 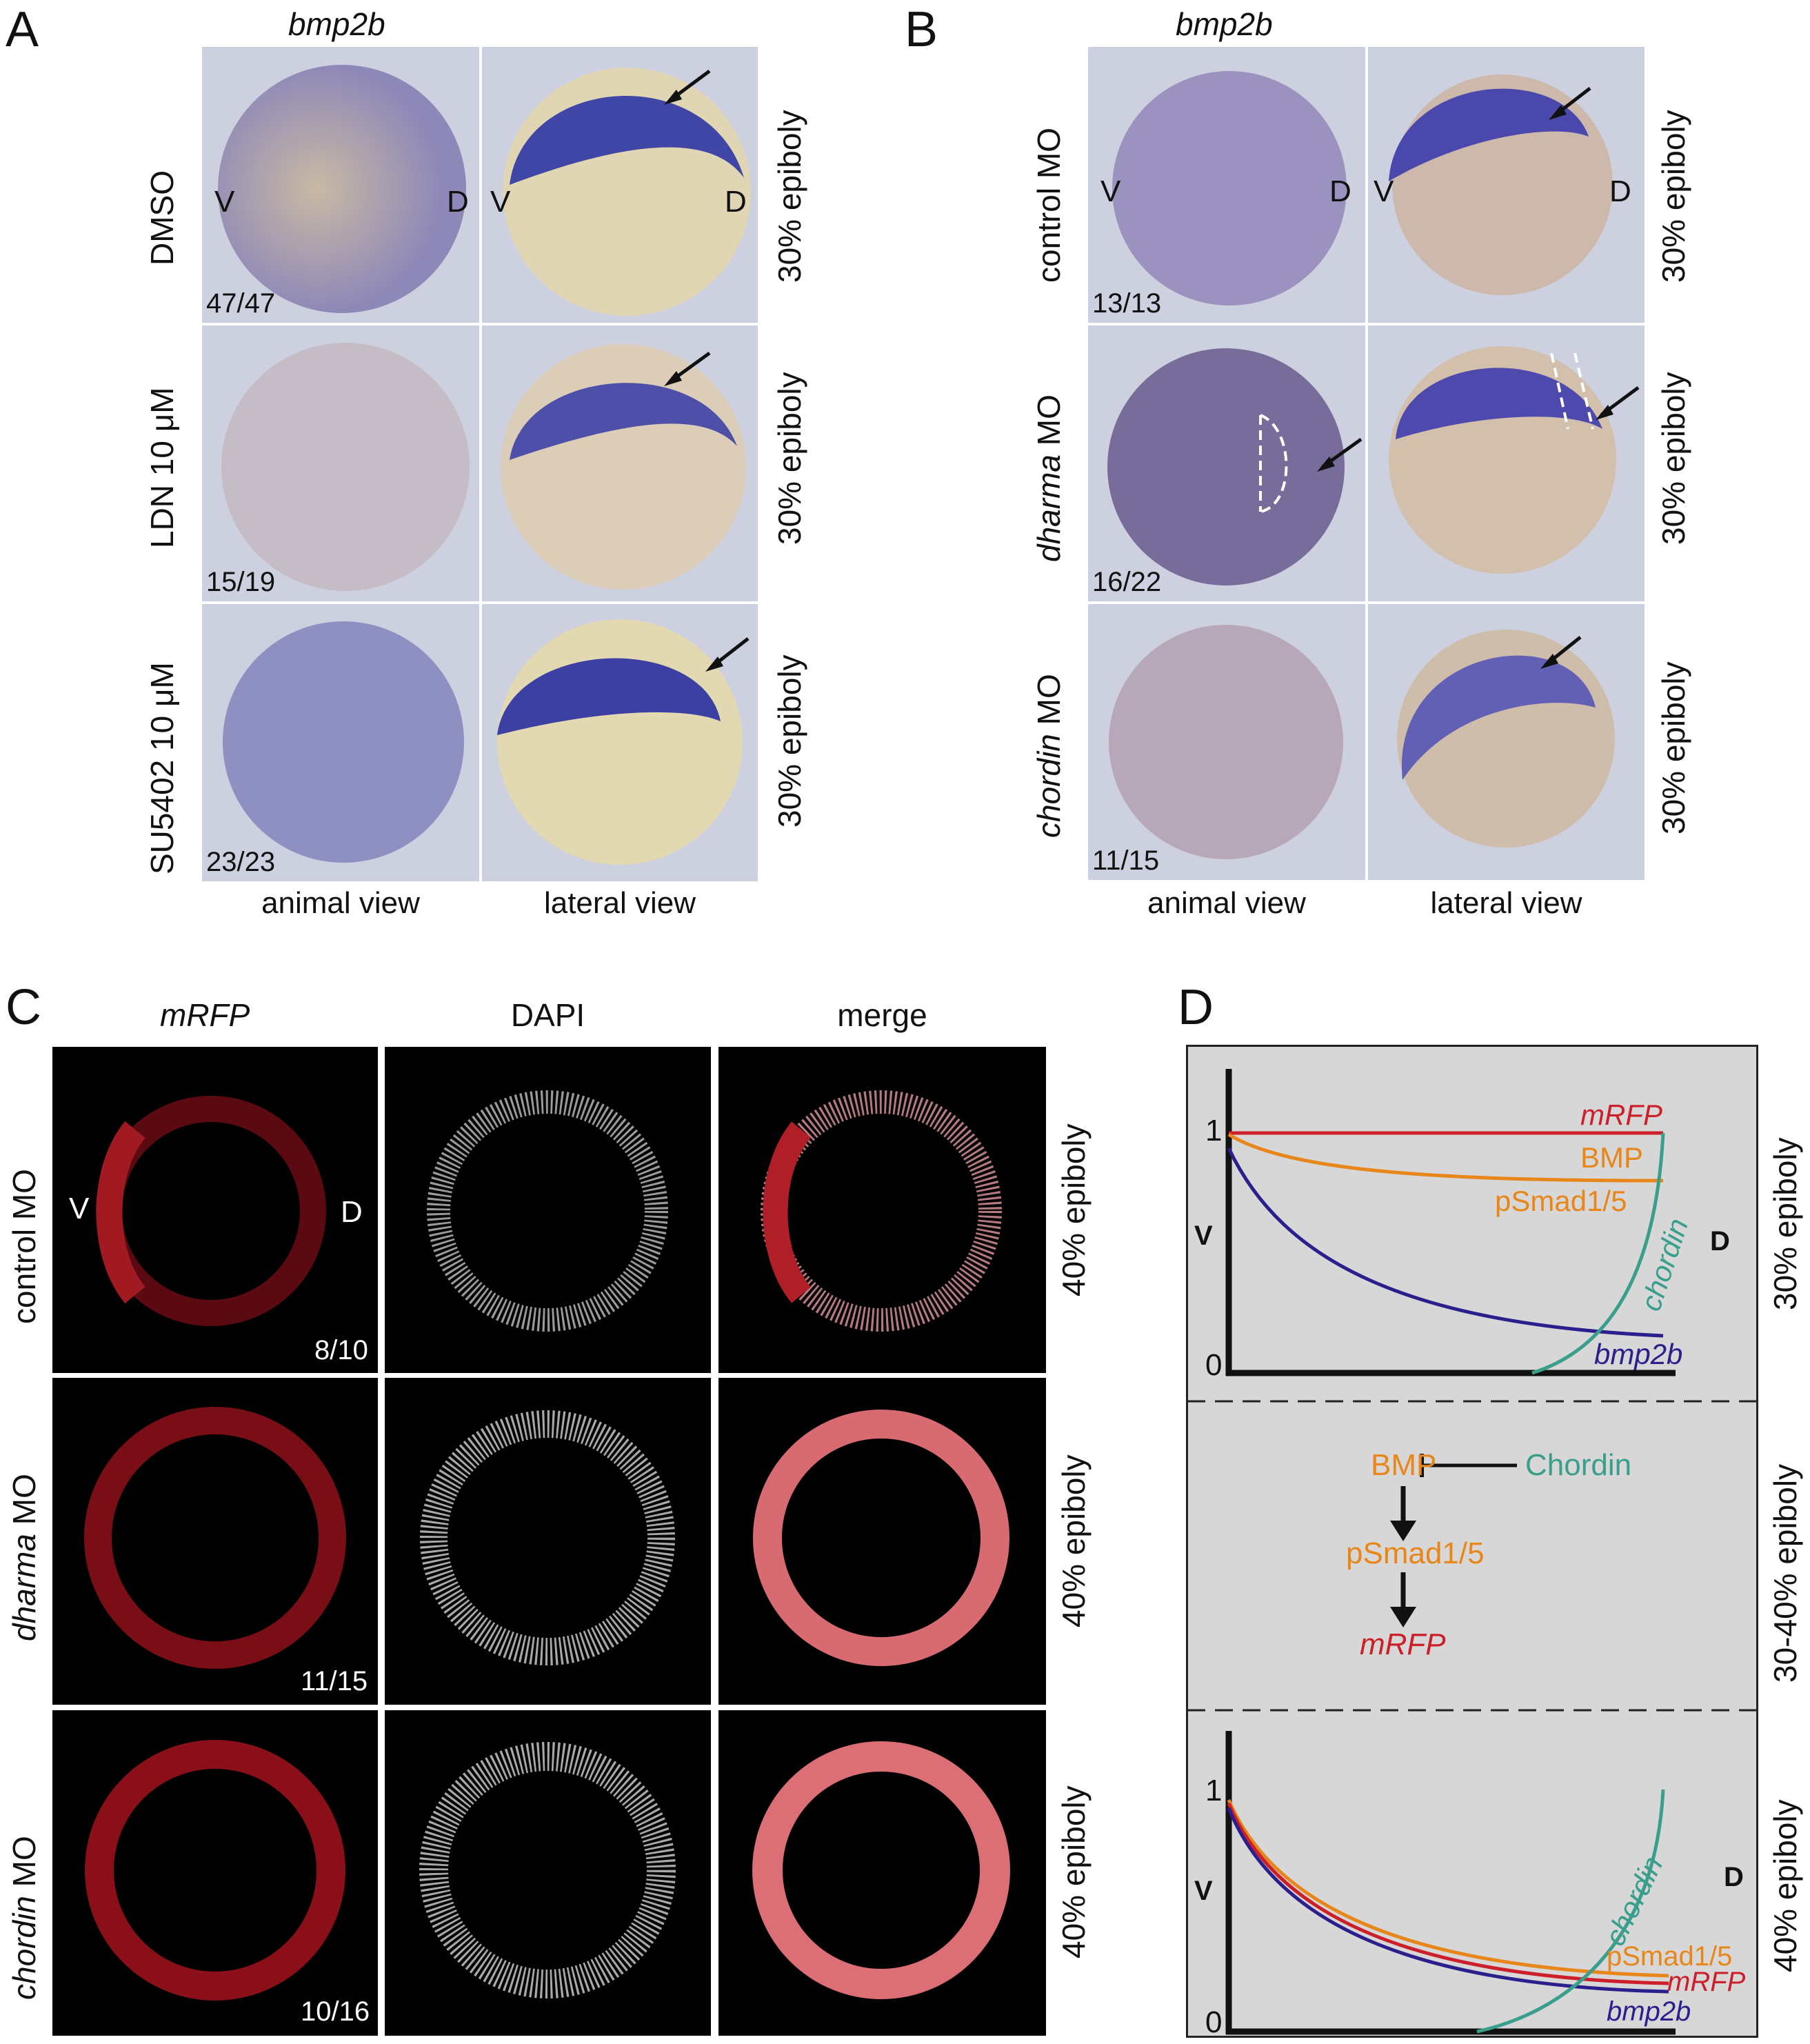 I want to click on caption-a-lateral-view: lateral view, so click(x=619, y=903).